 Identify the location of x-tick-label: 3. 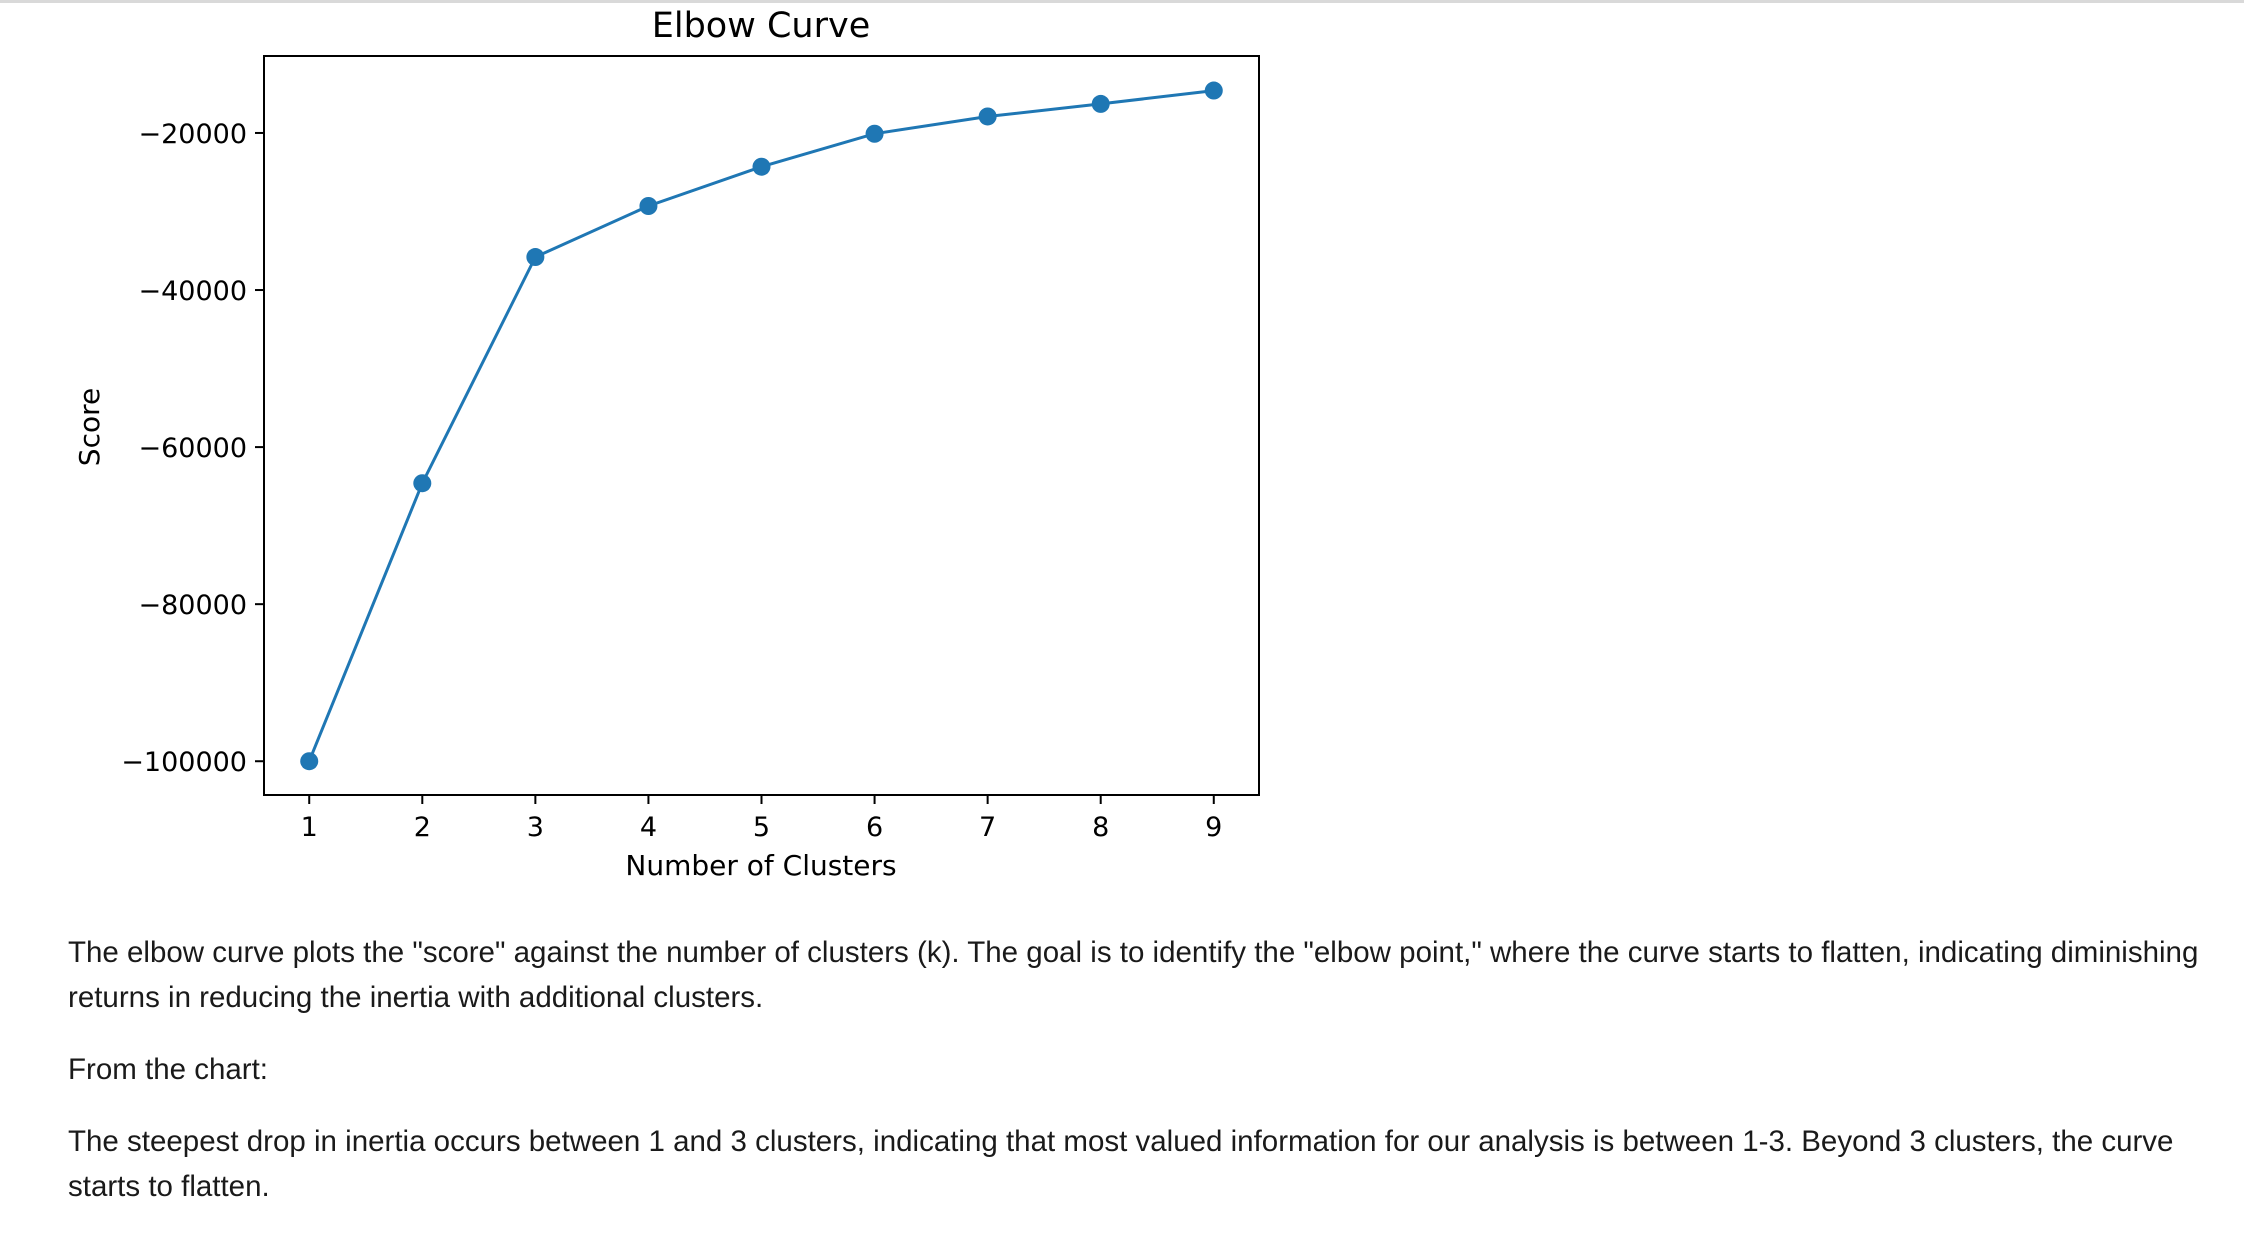
(535, 827).